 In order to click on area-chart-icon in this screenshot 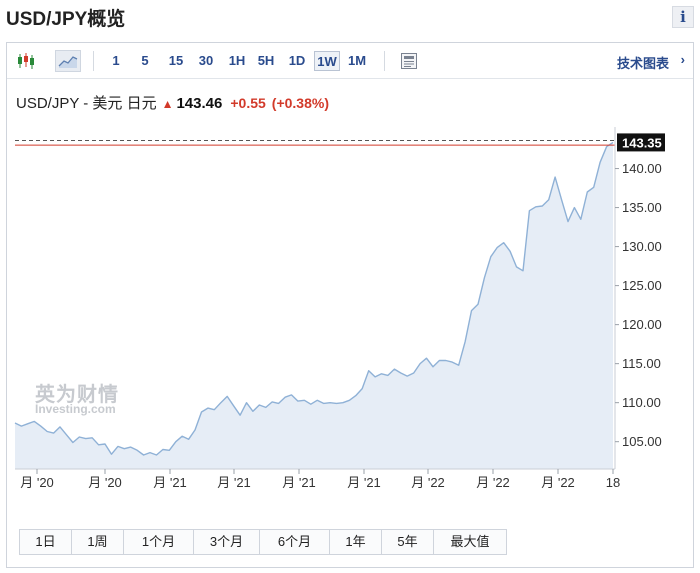, I will do `click(68, 61)`.